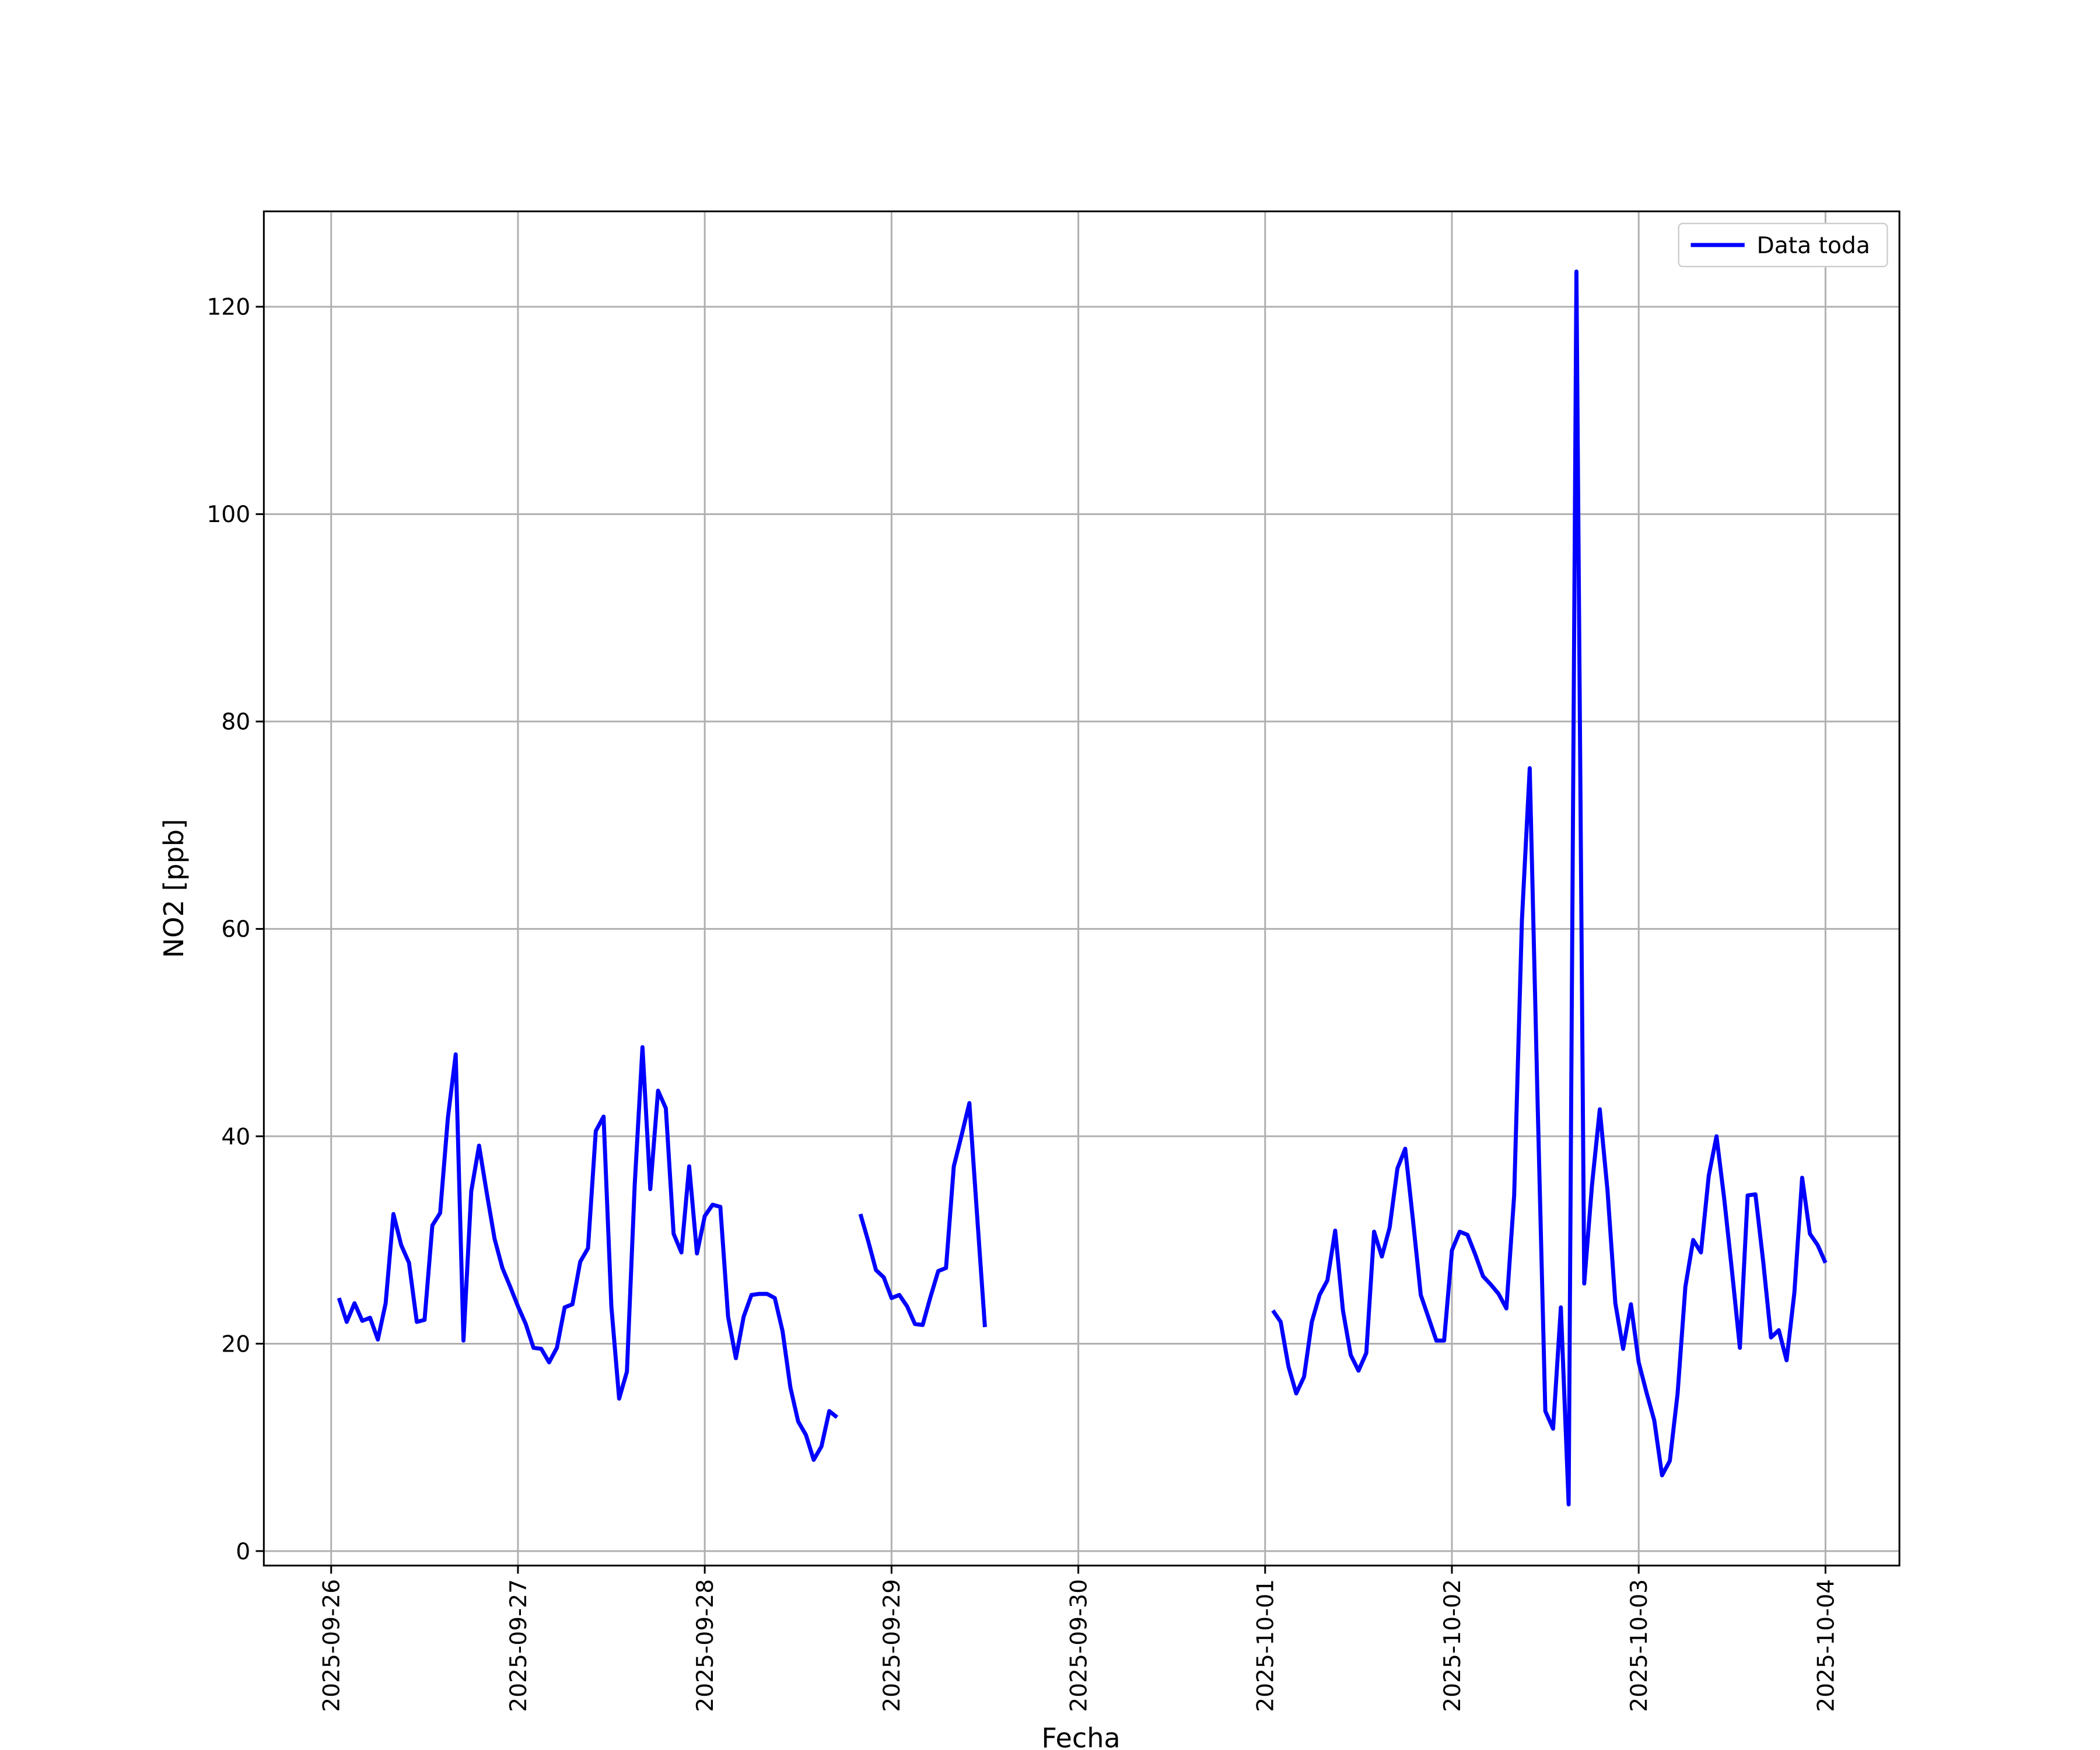 This screenshot has height=1750, width=2100. What do you see at coordinates (1639, 1645) in the screenshot?
I see `x-tick-label: 2025-10-03` at bounding box center [1639, 1645].